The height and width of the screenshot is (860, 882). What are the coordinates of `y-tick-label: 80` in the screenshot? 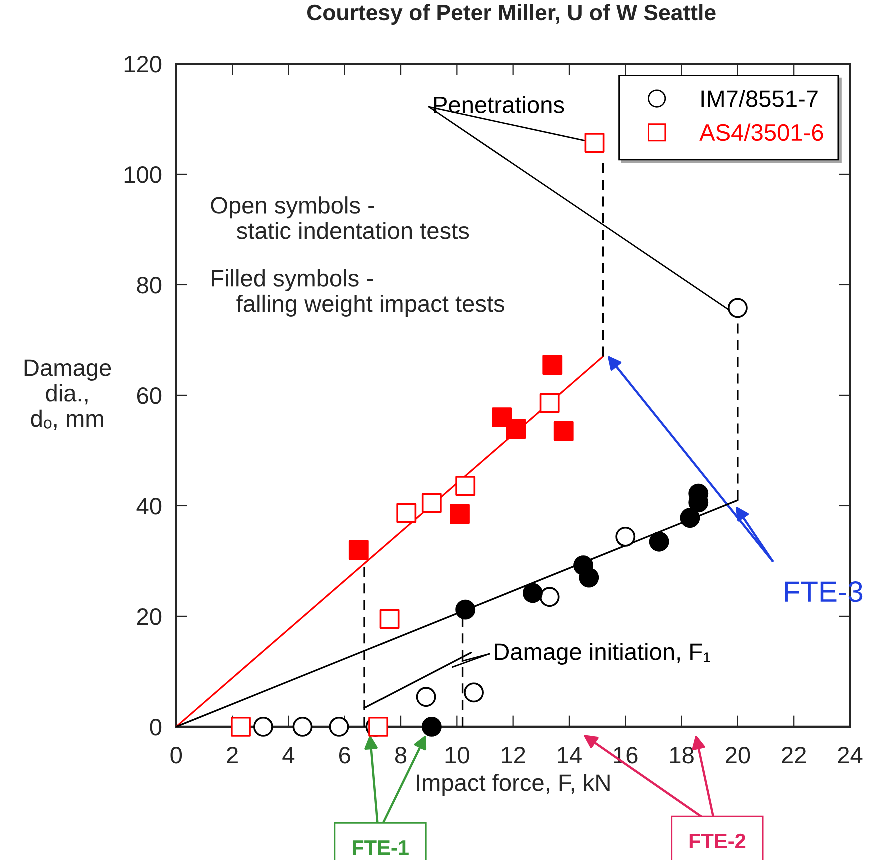 It's located at (149, 285).